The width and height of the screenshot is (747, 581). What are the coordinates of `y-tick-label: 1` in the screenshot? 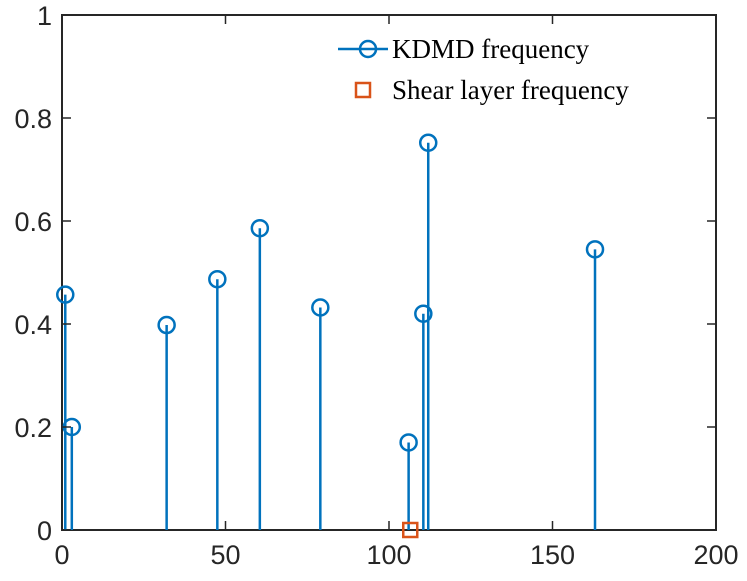 It's located at (44, 16).